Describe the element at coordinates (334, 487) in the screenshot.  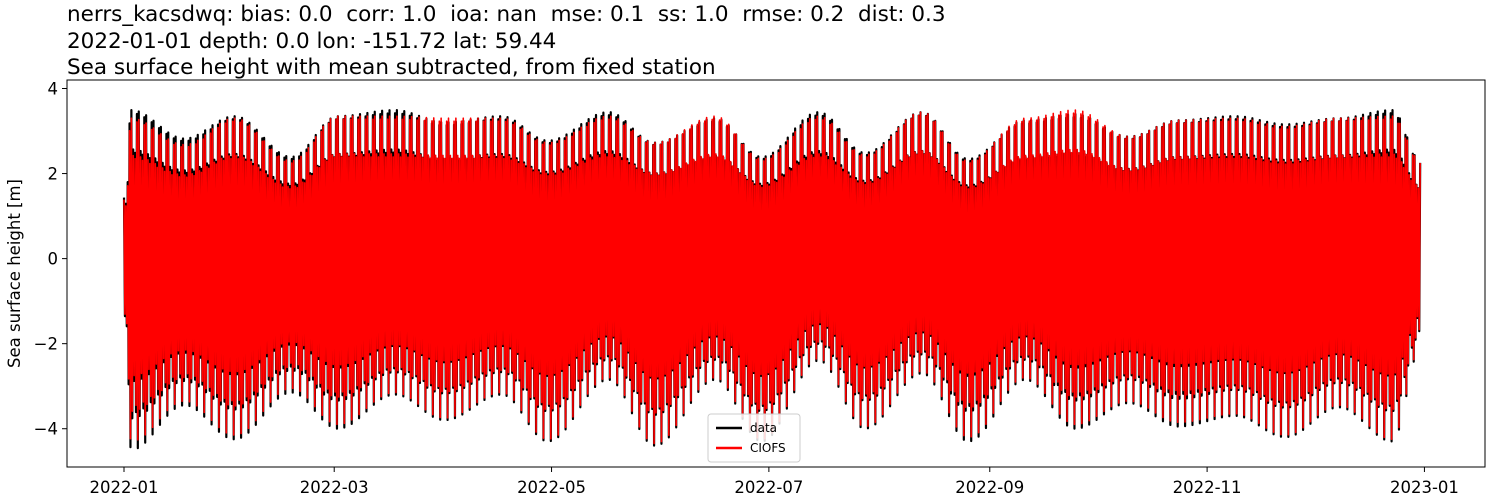
I see `x-tick-label: 2022-03` at that location.